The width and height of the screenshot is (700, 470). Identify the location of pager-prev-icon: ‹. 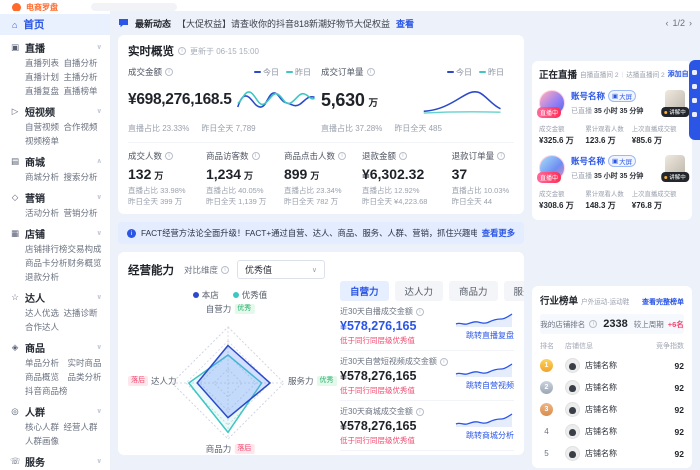
(667, 23).